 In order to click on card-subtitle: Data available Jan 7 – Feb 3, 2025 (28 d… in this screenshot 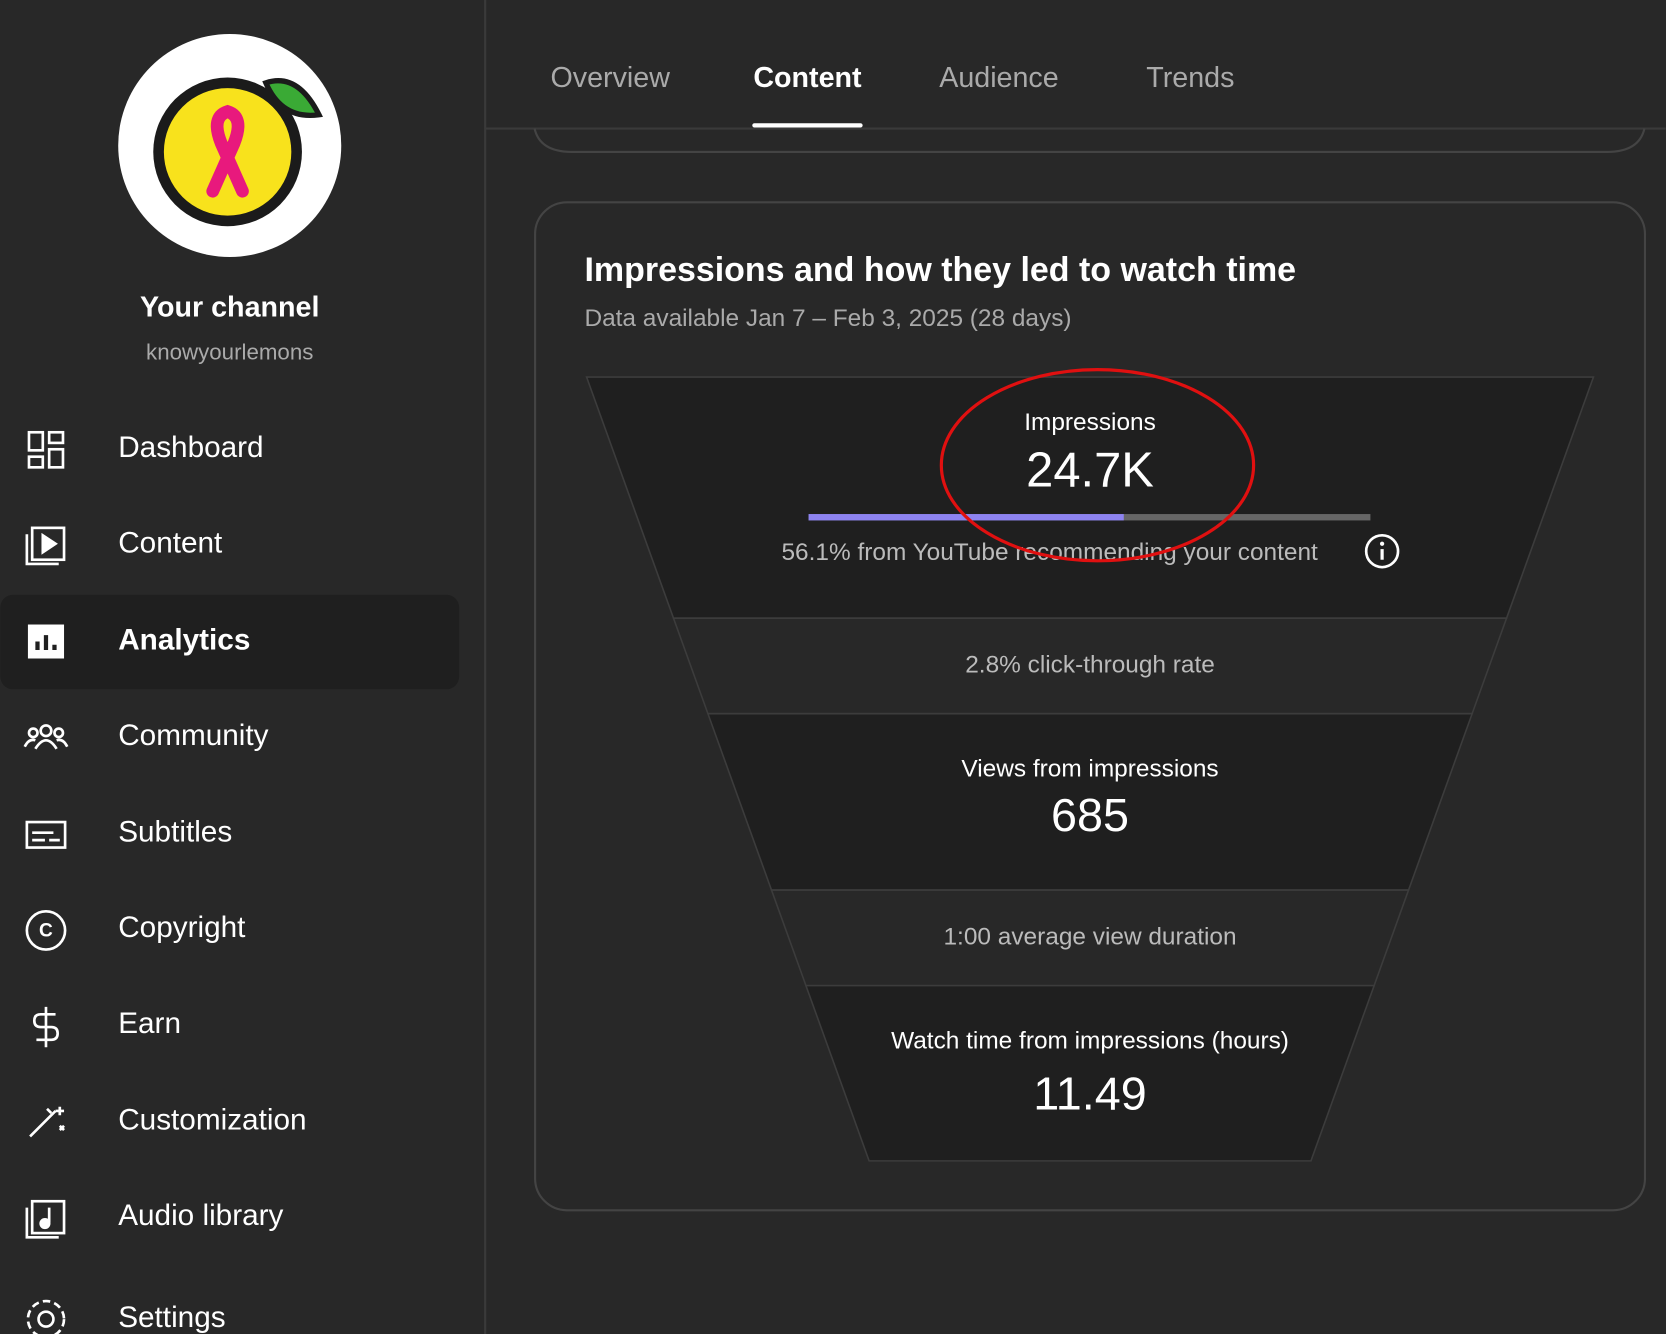, I will do `click(827, 318)`.